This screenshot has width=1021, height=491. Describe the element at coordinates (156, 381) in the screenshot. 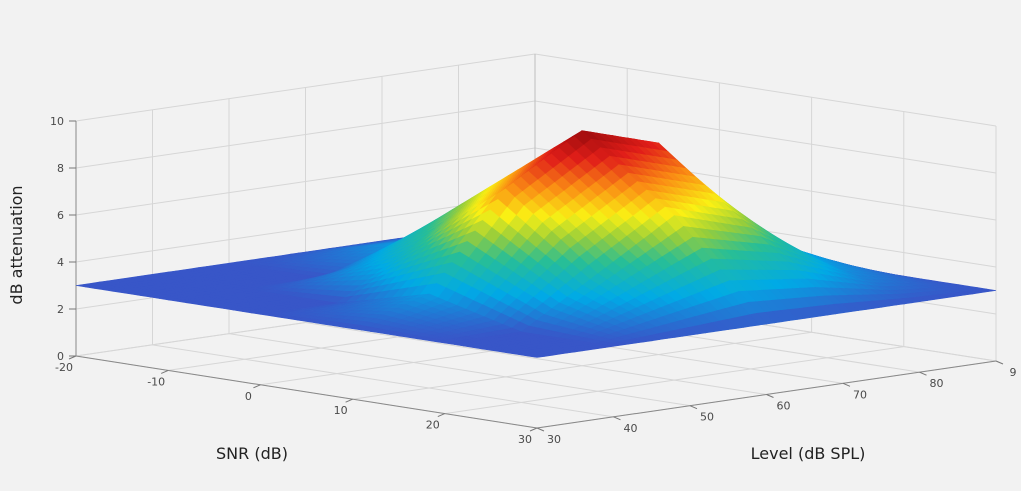

I see `x-tick-label: -10` at that location.